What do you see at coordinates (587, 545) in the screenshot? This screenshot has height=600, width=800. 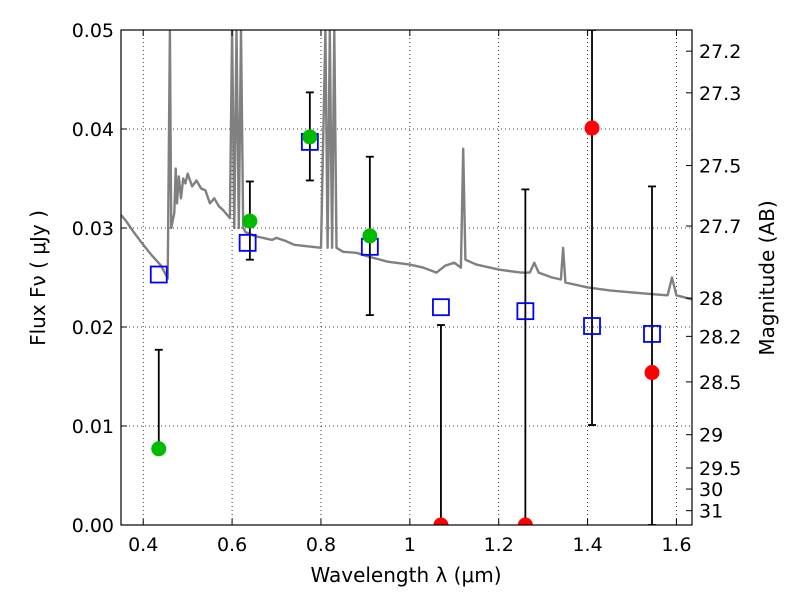 I see `x-tick-label: 1.4` at bounding box center [587, 545].